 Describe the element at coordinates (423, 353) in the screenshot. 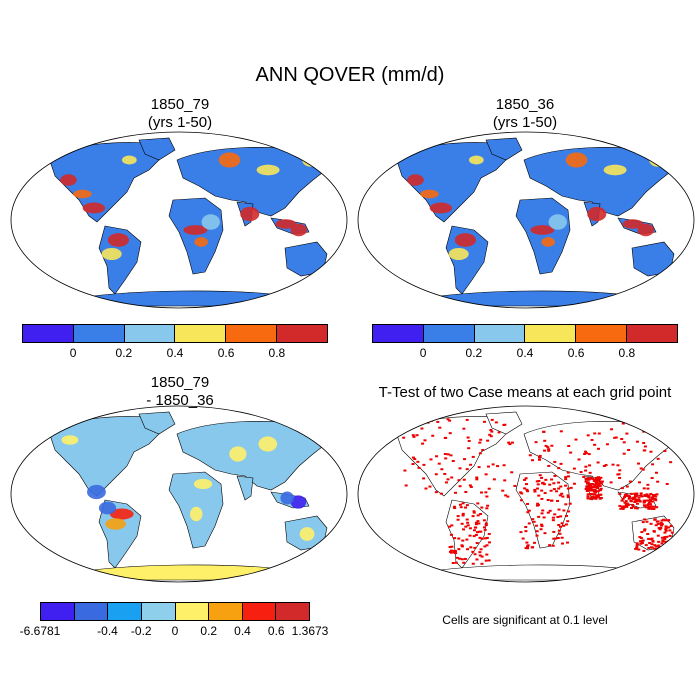

I see `colorbar-tick-label: 0` at that location.